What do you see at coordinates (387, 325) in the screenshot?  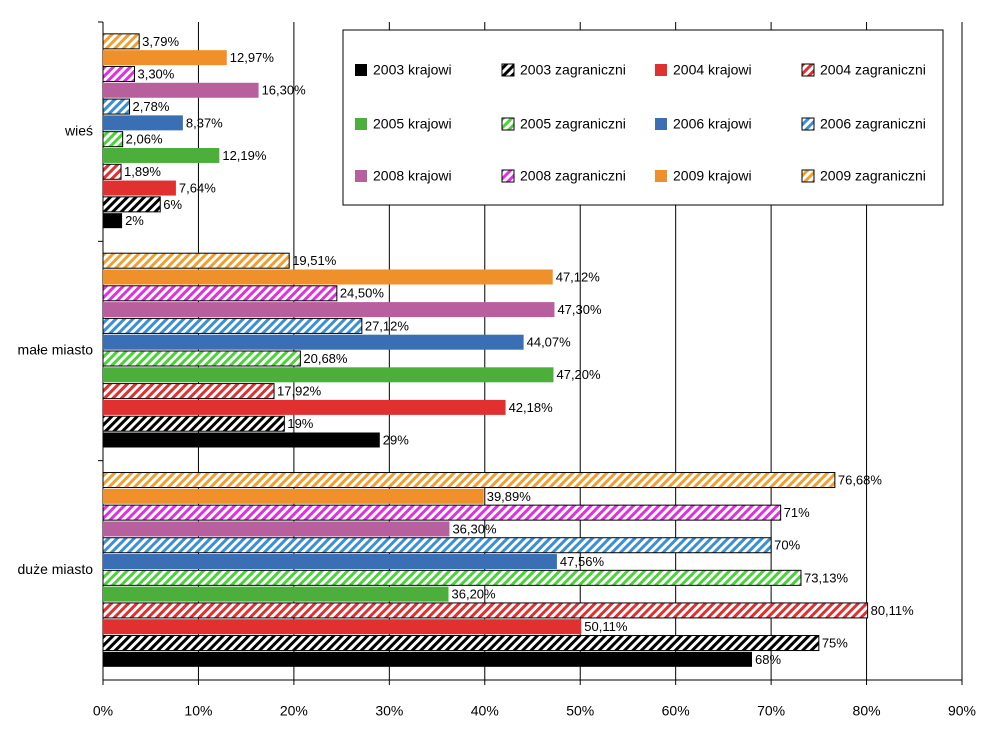 I see `value-label: 27,12%` at bounding box center [387, 325].